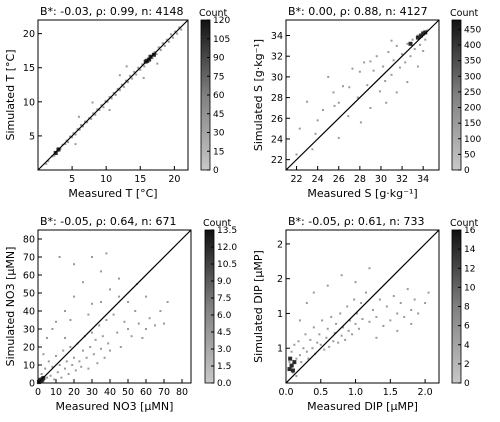 This screenshot has width=500, height=422. Describe the element at coordinates (258, 306) in the screenshot. I see `y-axis-label: Simulated DIP [μMP]` at that location.